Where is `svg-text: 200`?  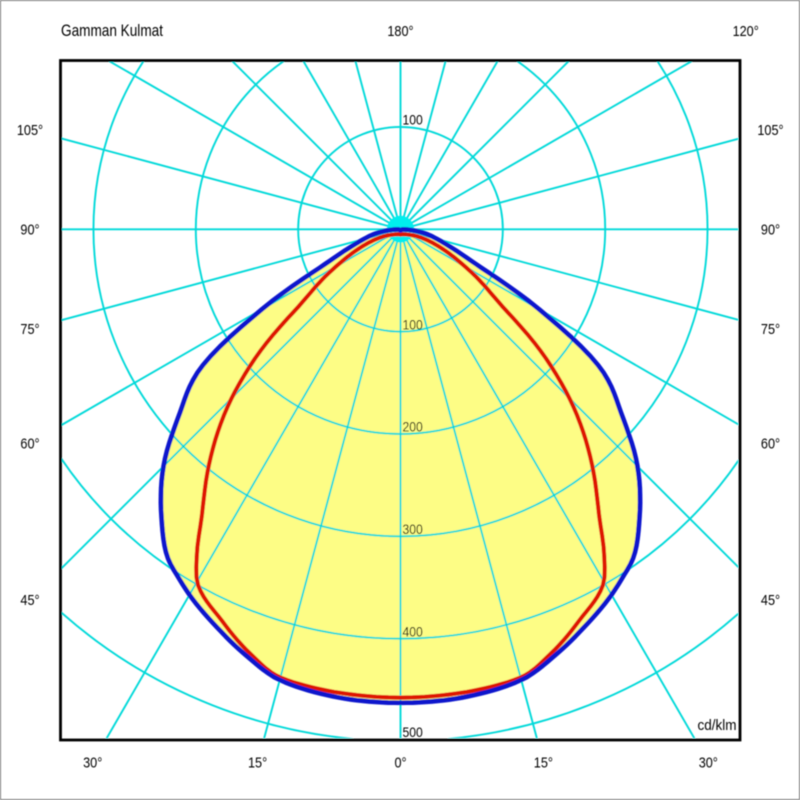 svg-text: 200 is located at coordinates (413, 427).